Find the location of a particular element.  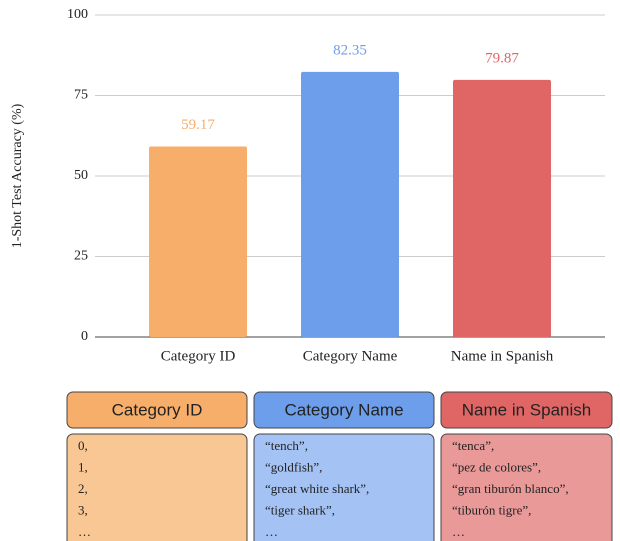

value-label: 82.35 is located at coordinates (350, 50).